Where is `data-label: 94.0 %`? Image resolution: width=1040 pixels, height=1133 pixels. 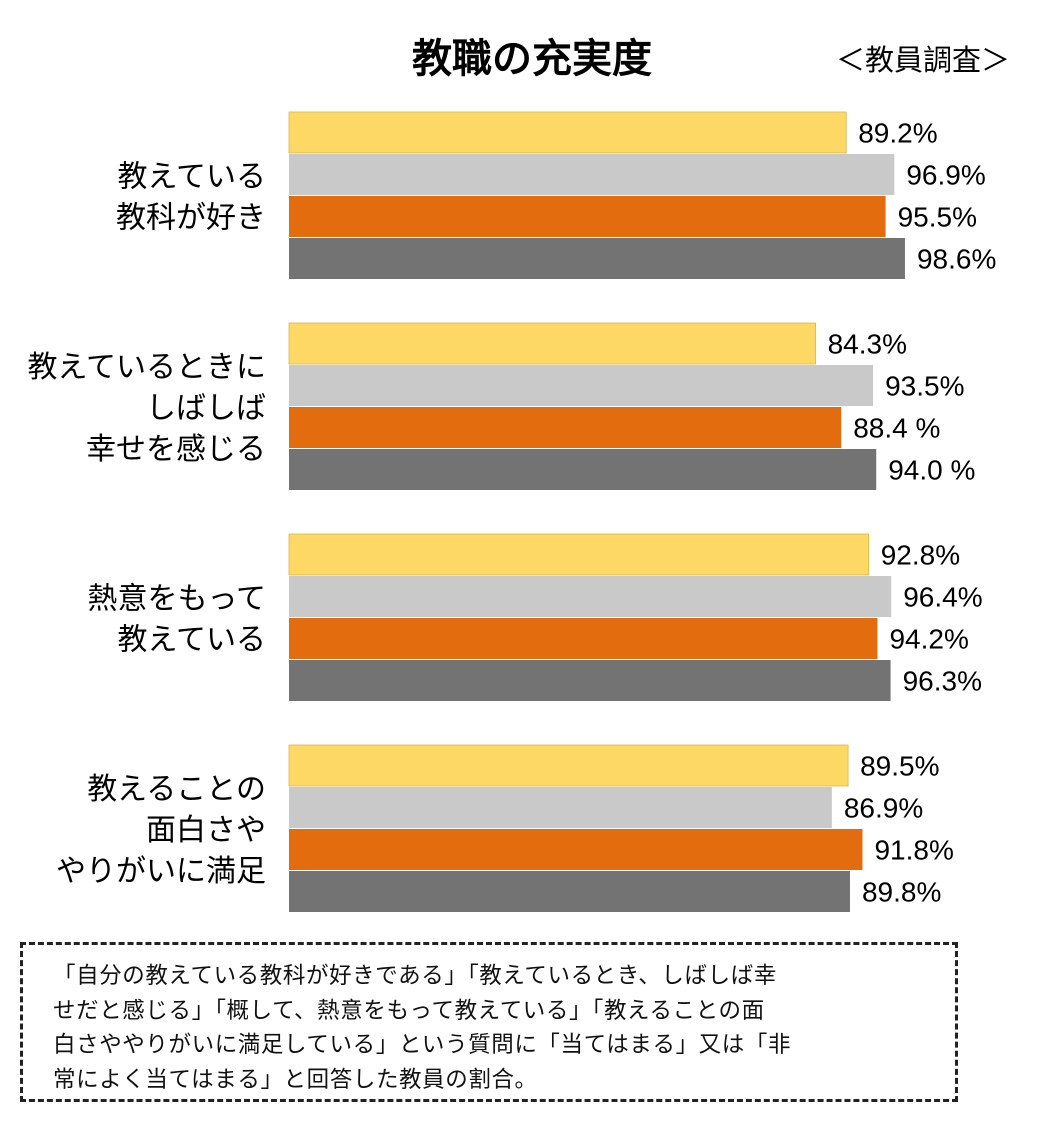
data-label: 94.0 % is located at coordinates (931, 470).